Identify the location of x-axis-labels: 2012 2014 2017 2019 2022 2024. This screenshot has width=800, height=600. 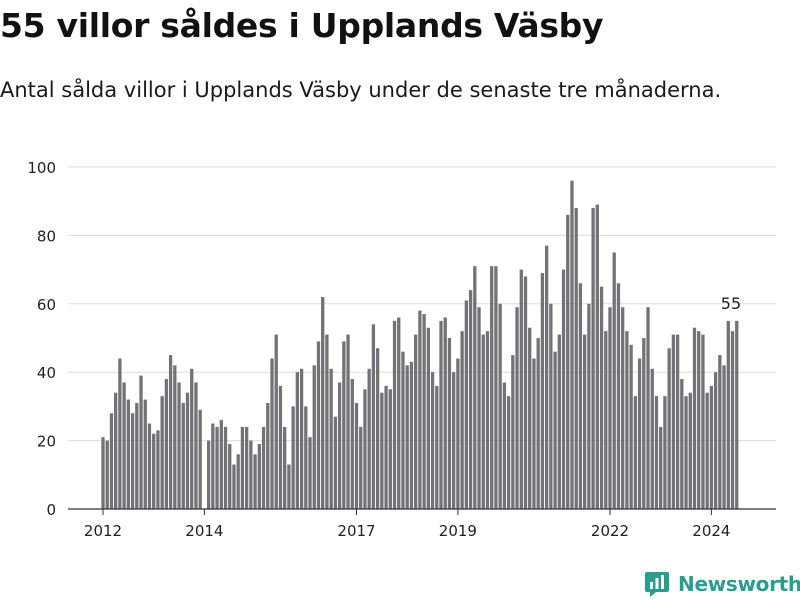
(407, 524).